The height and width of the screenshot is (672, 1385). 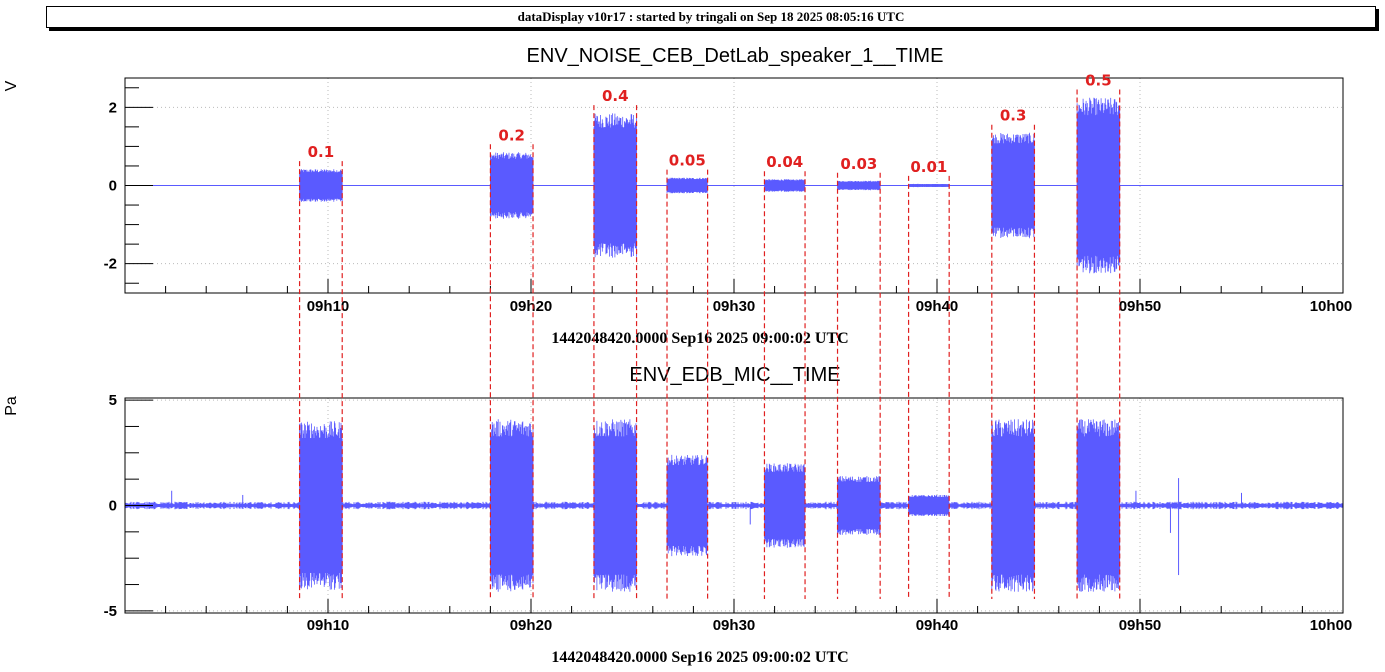 I want to click on chart2-xtick-label-5: 10h00, so click(x=1331, y=625).